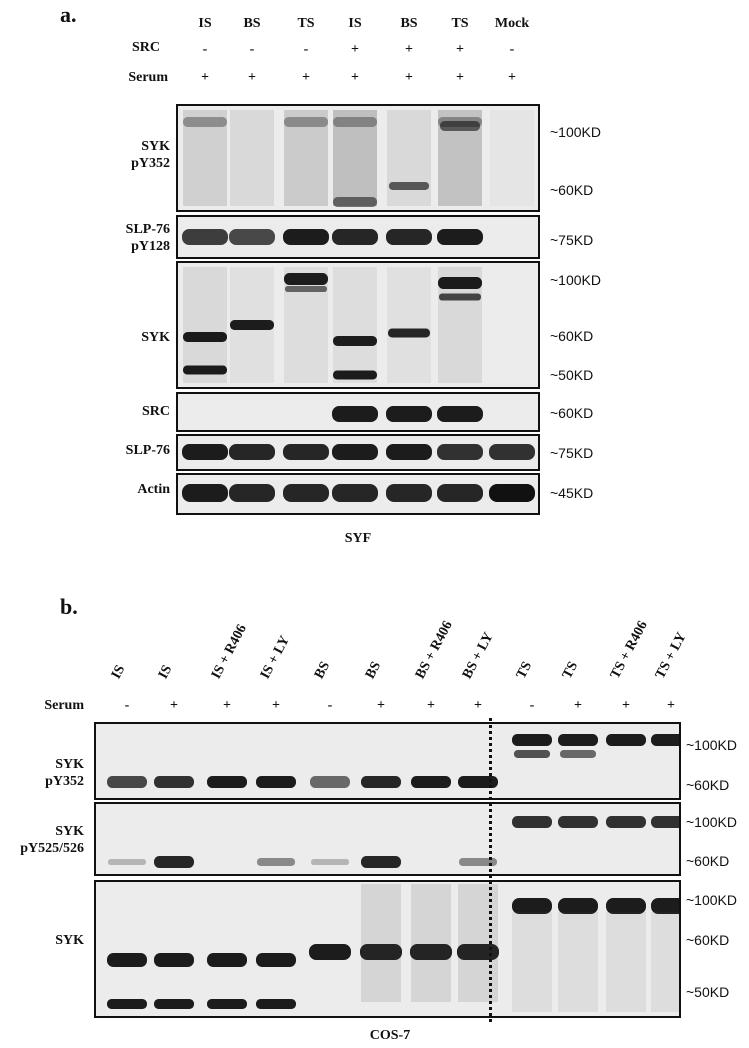 The image size is (749, 1048). What do you see at coordinates (572, 413) in the screenshot?
I see `marker-a4-60: ~60KD` at bounding box center [572, 413].